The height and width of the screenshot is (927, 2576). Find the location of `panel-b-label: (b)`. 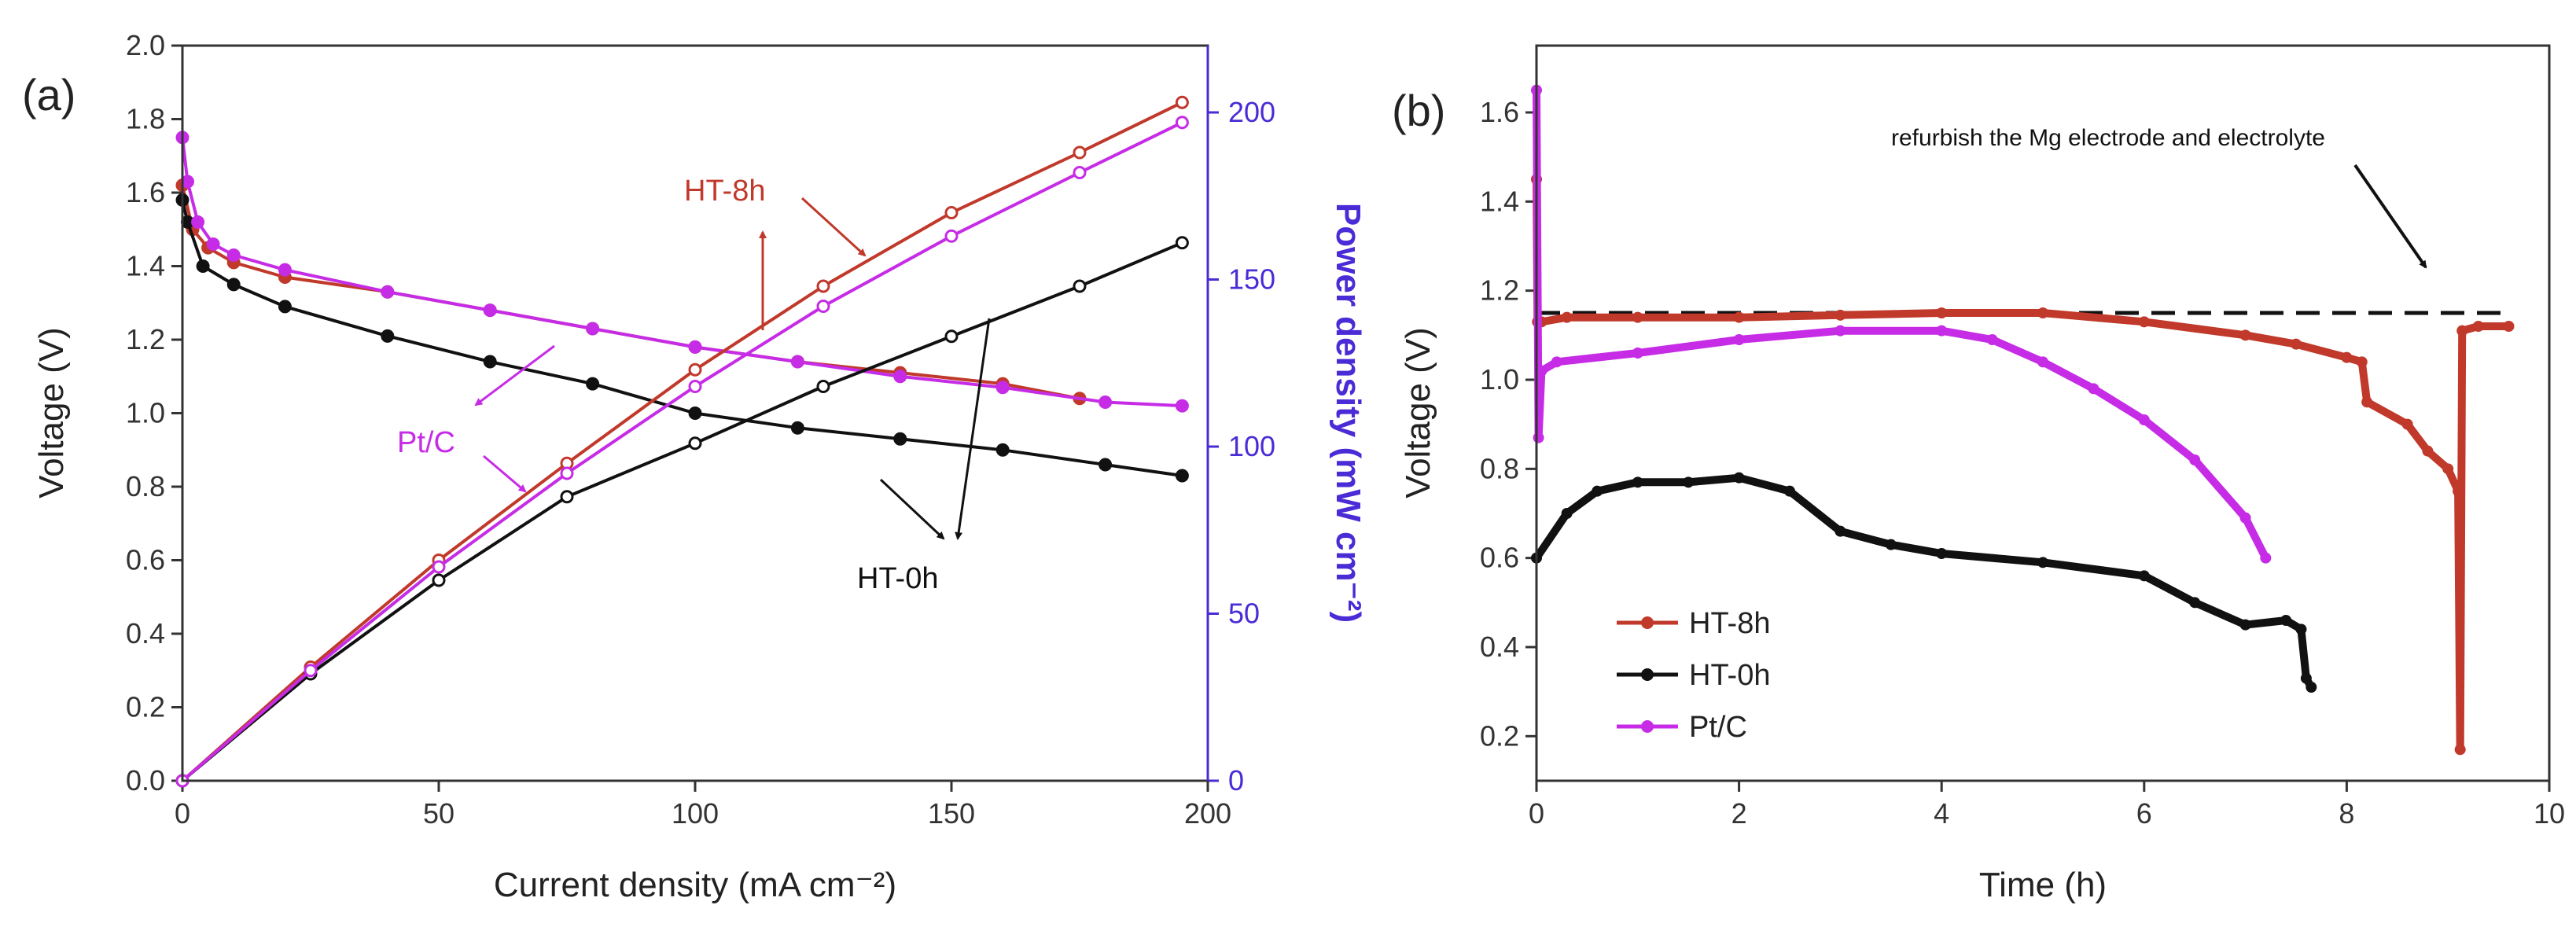

panel-b-label: (b) is located at coordinates (1418, 110).